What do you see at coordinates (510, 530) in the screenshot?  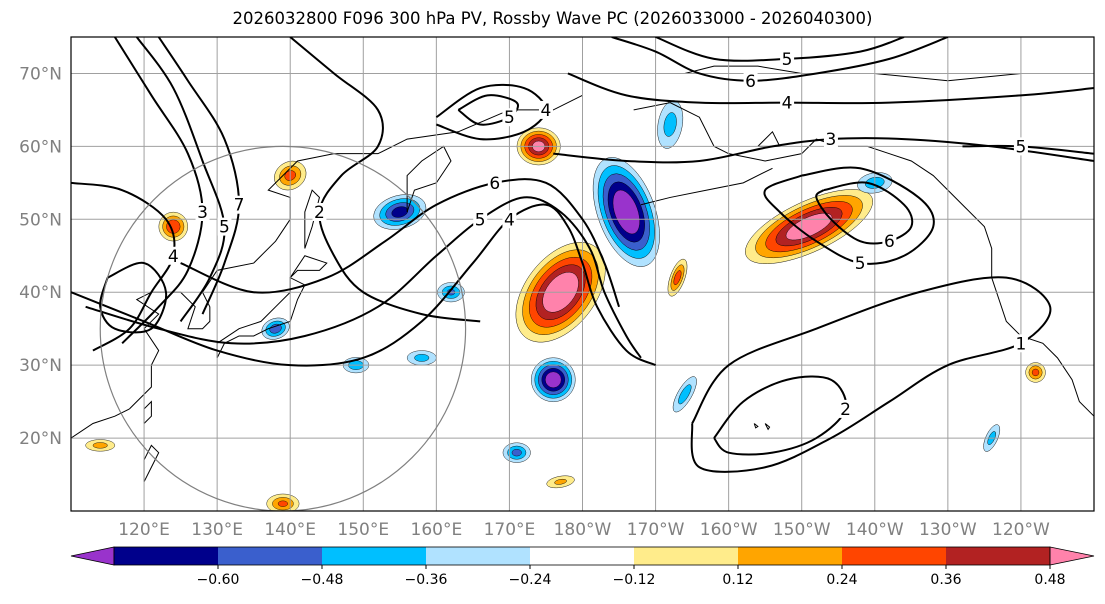 I see `lon-tick-label: 170°E` at bounding box center [510, 530].